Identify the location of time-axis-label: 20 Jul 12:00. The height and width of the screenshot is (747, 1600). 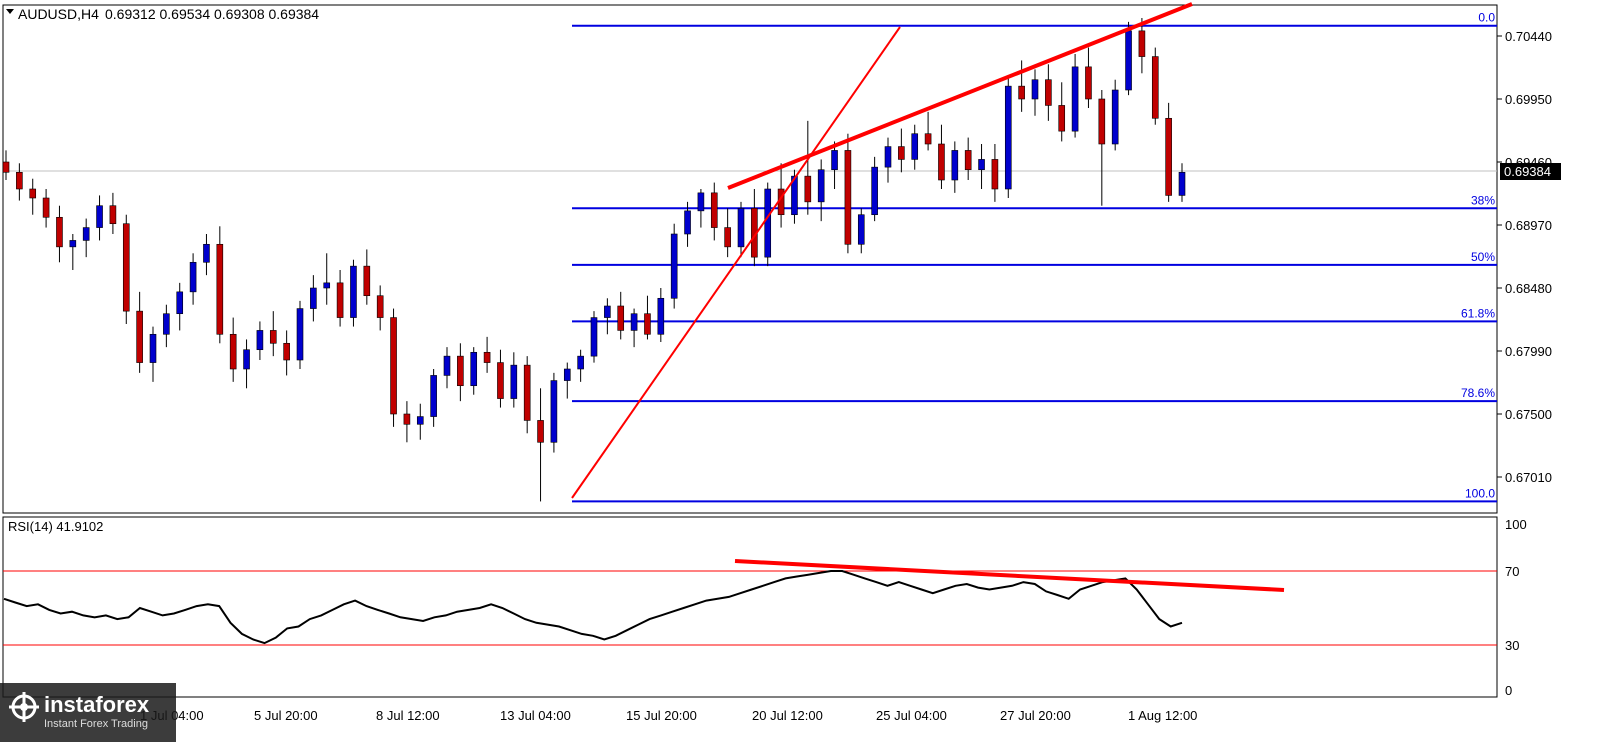
(787, 715).